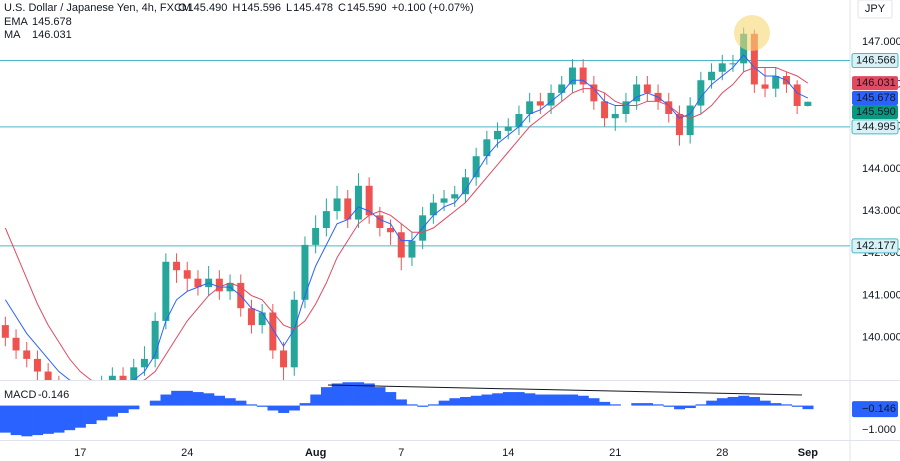 Image resolution: width=900 pixels, height=461 pixels. What do you see at coordinates (367, 8) in the screenshot?
I see `ohlc-value: 145.590` at bounding box center [367, 8].